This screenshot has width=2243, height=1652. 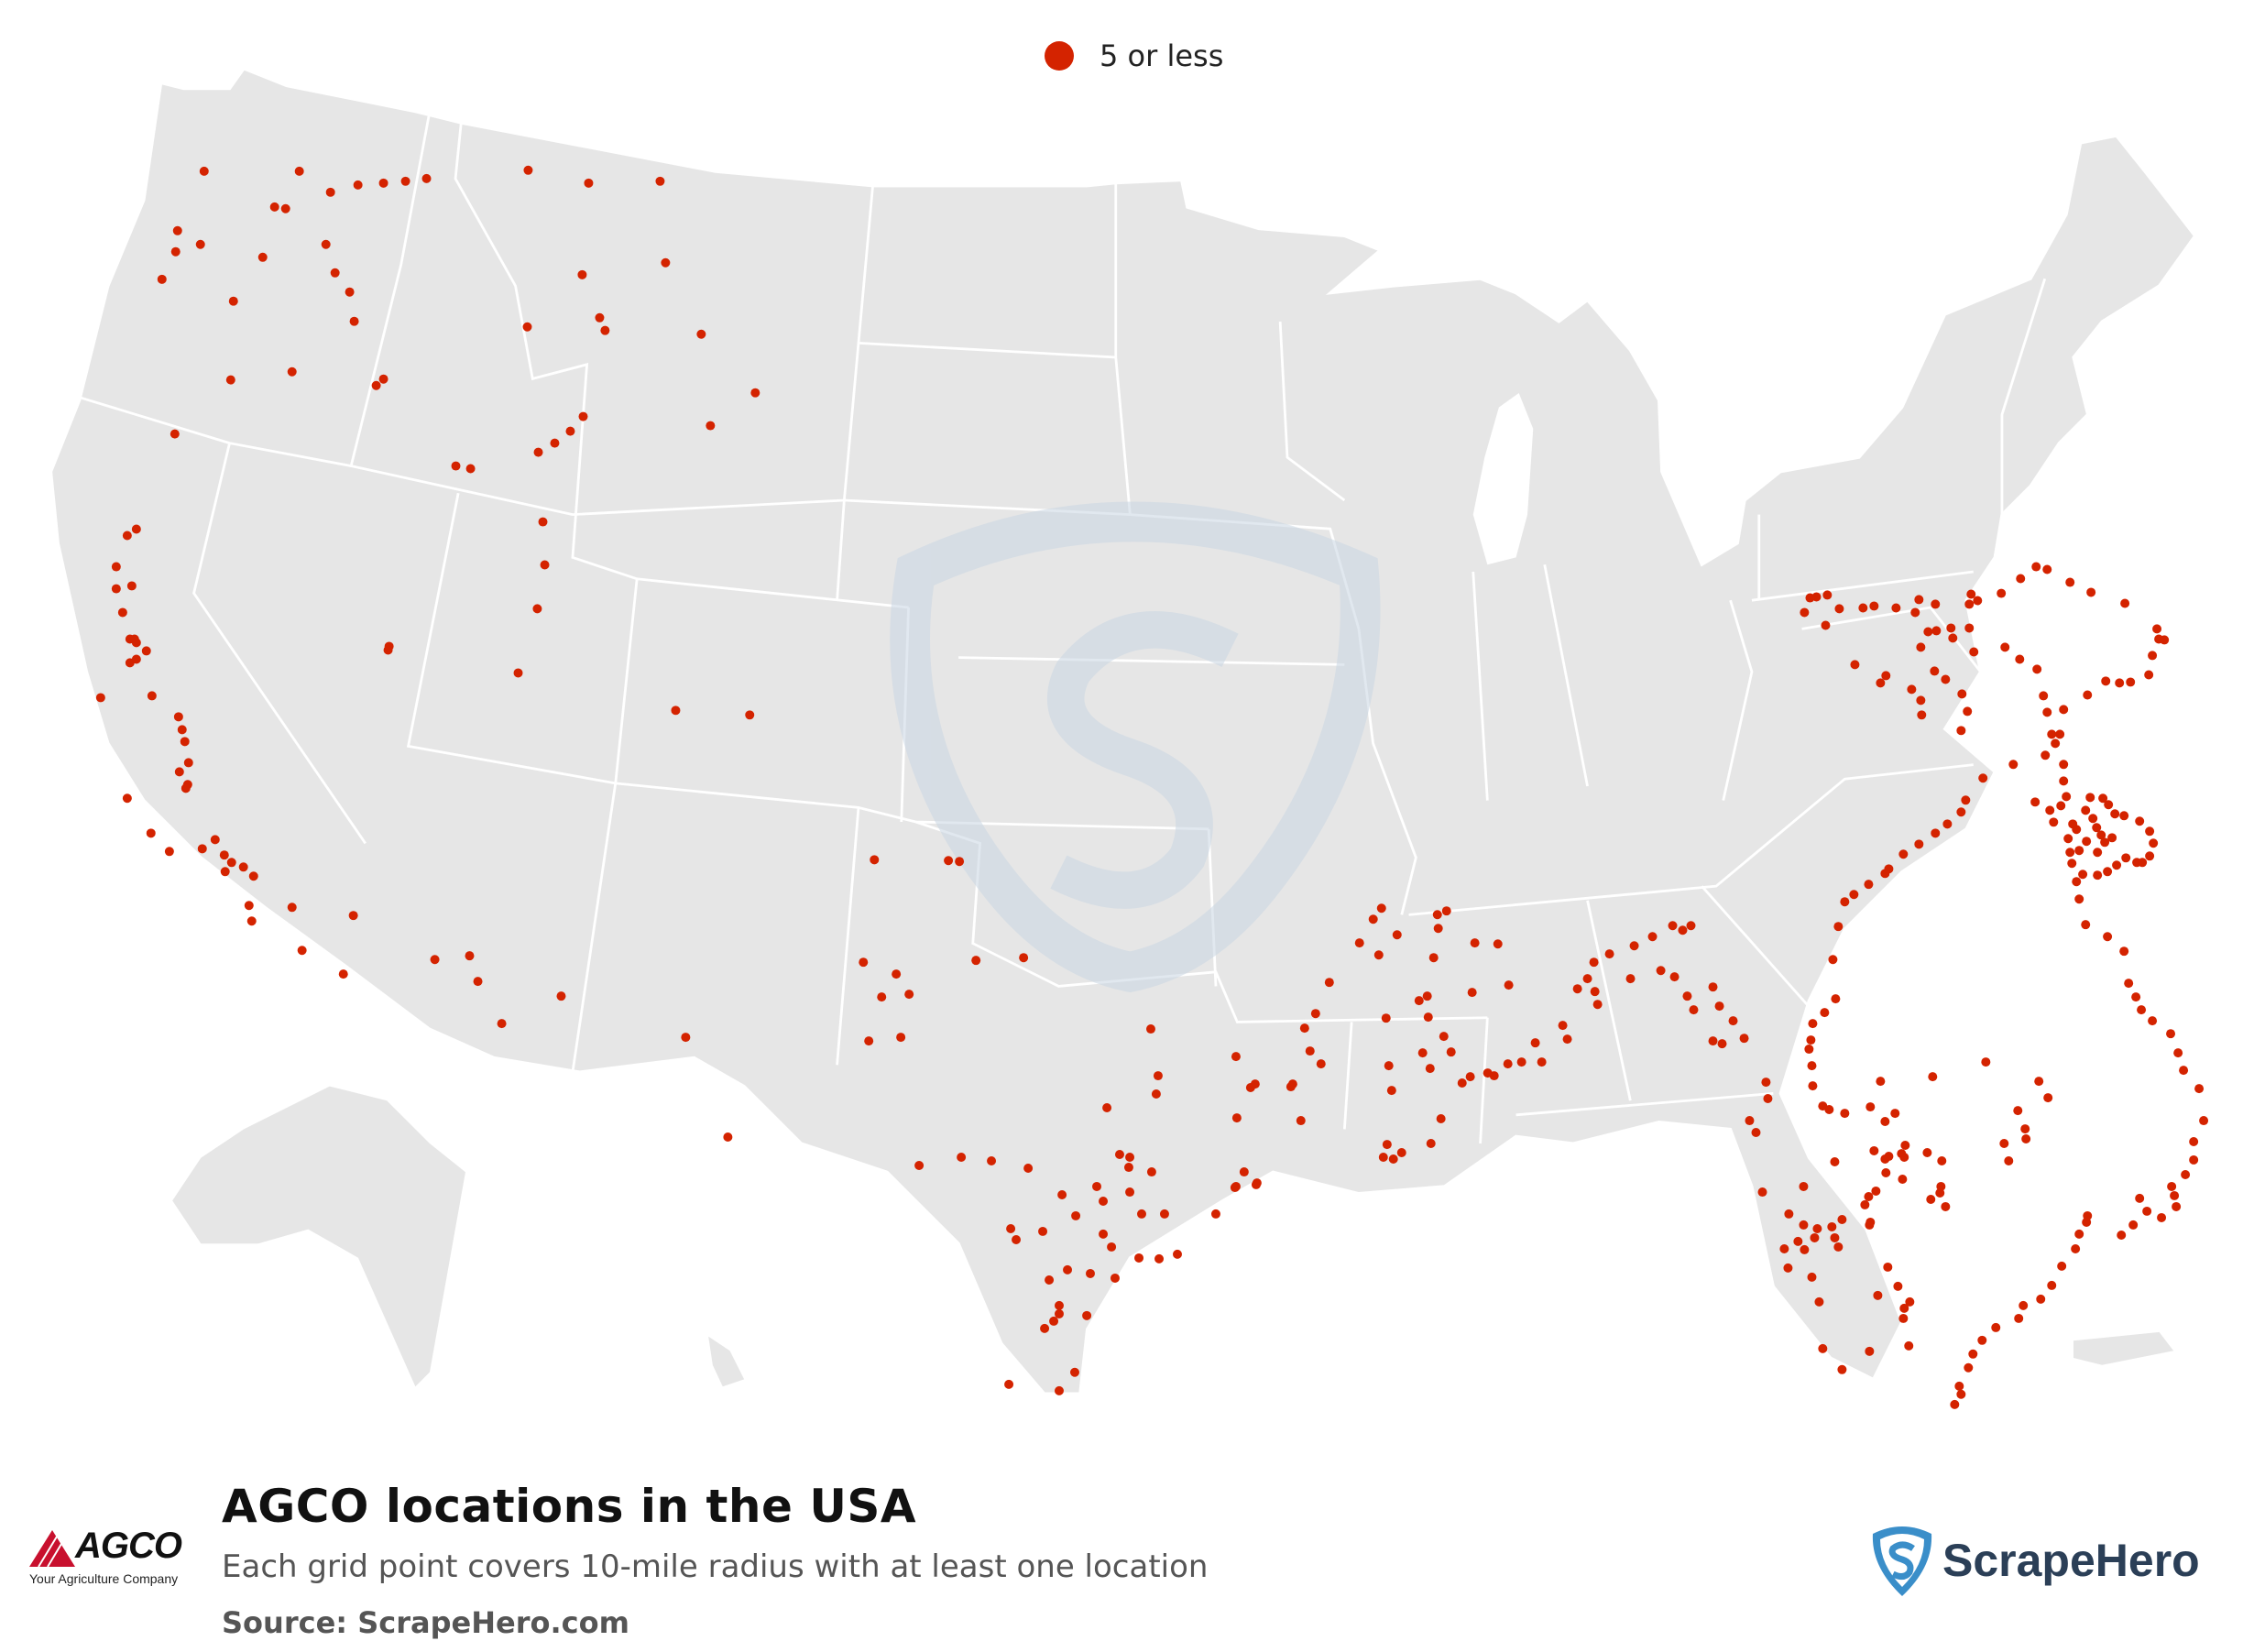 What do you see at coordinates (52, 1549) in the screenshot?
I see `agco-triangle-icon` at bounding box center [52, 1549].